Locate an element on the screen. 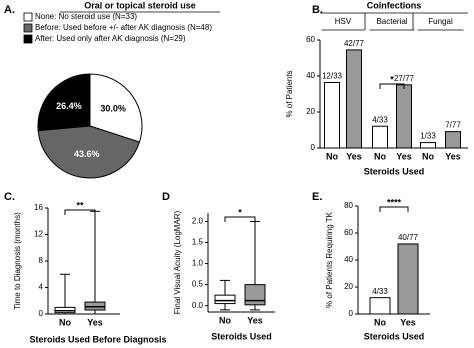 The width and height of the screenshot is (474, 348). y-tick-label: 80 is located at coordinates (348, 205).